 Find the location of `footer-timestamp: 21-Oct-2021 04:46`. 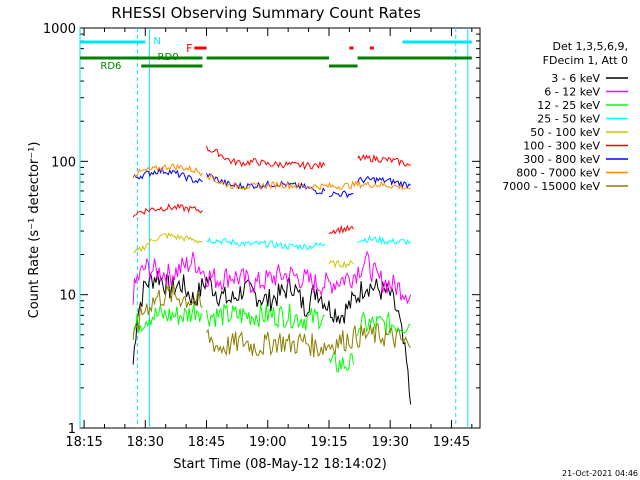

footer-timestamp: 21-Oct-2021 04:46 is located at coordinates (600, 473).